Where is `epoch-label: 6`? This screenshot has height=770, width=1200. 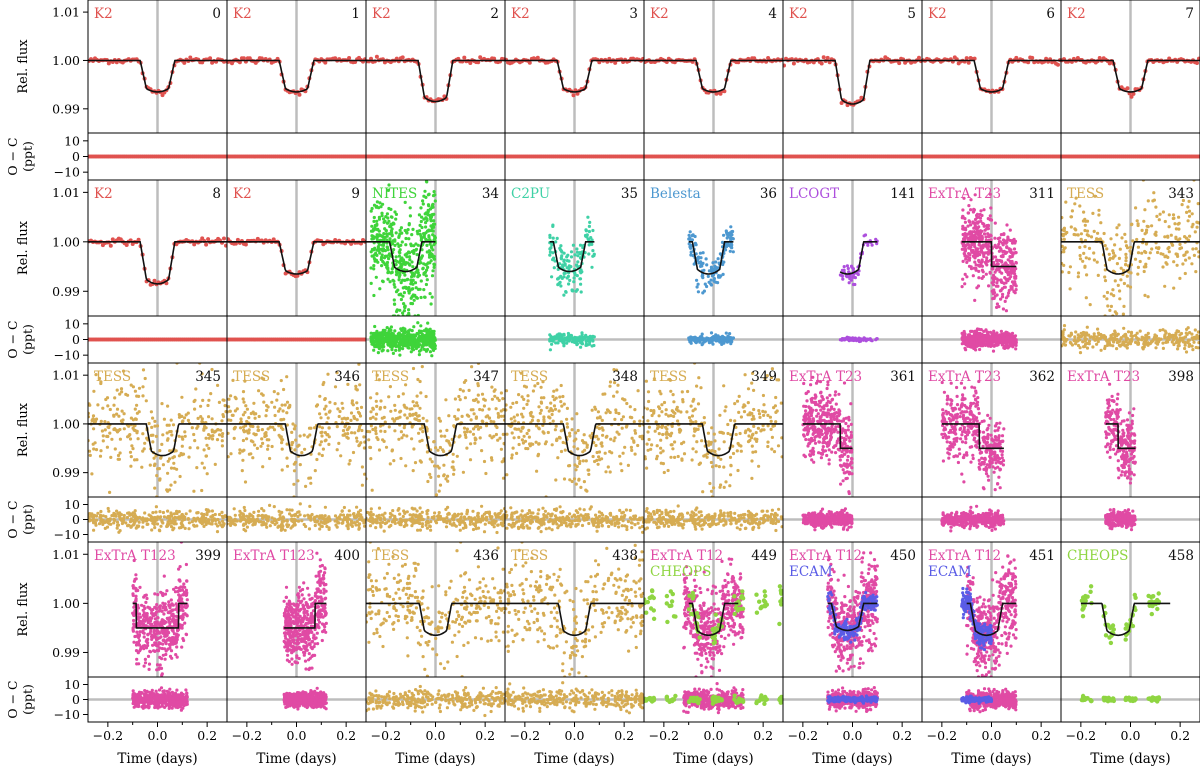
epoch-label: 6 is located at coordinates (1050, 14).